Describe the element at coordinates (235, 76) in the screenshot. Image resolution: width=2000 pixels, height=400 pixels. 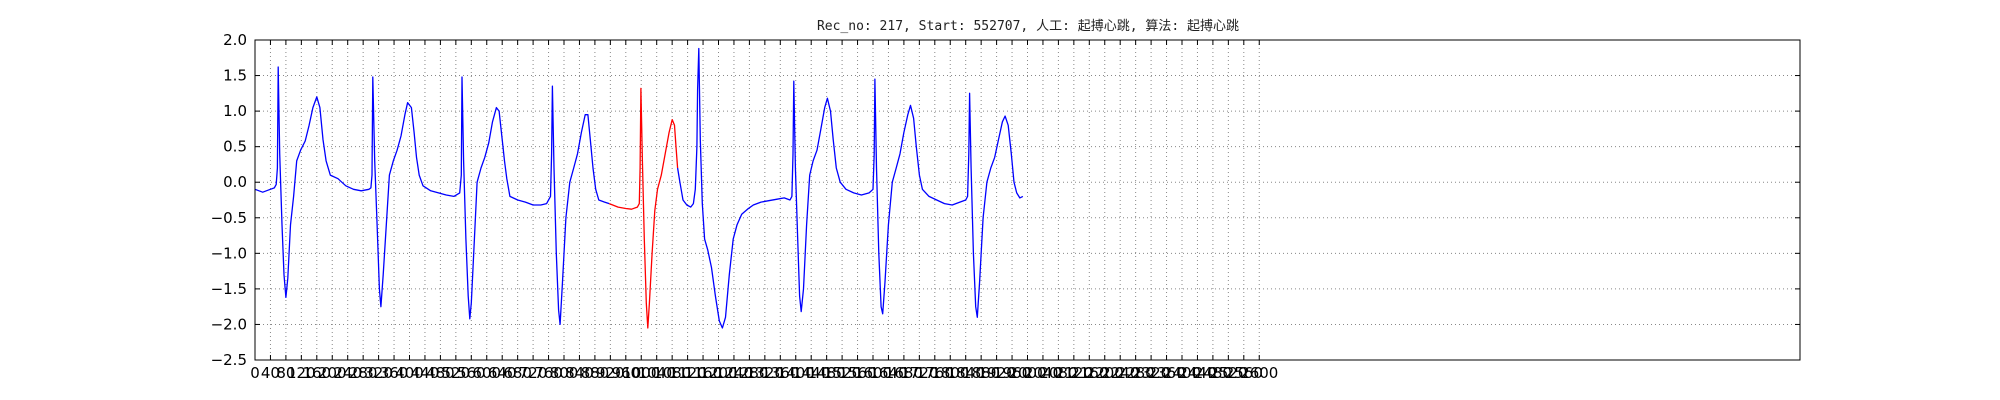
I see `y-tick-label: 1.5` at that location.